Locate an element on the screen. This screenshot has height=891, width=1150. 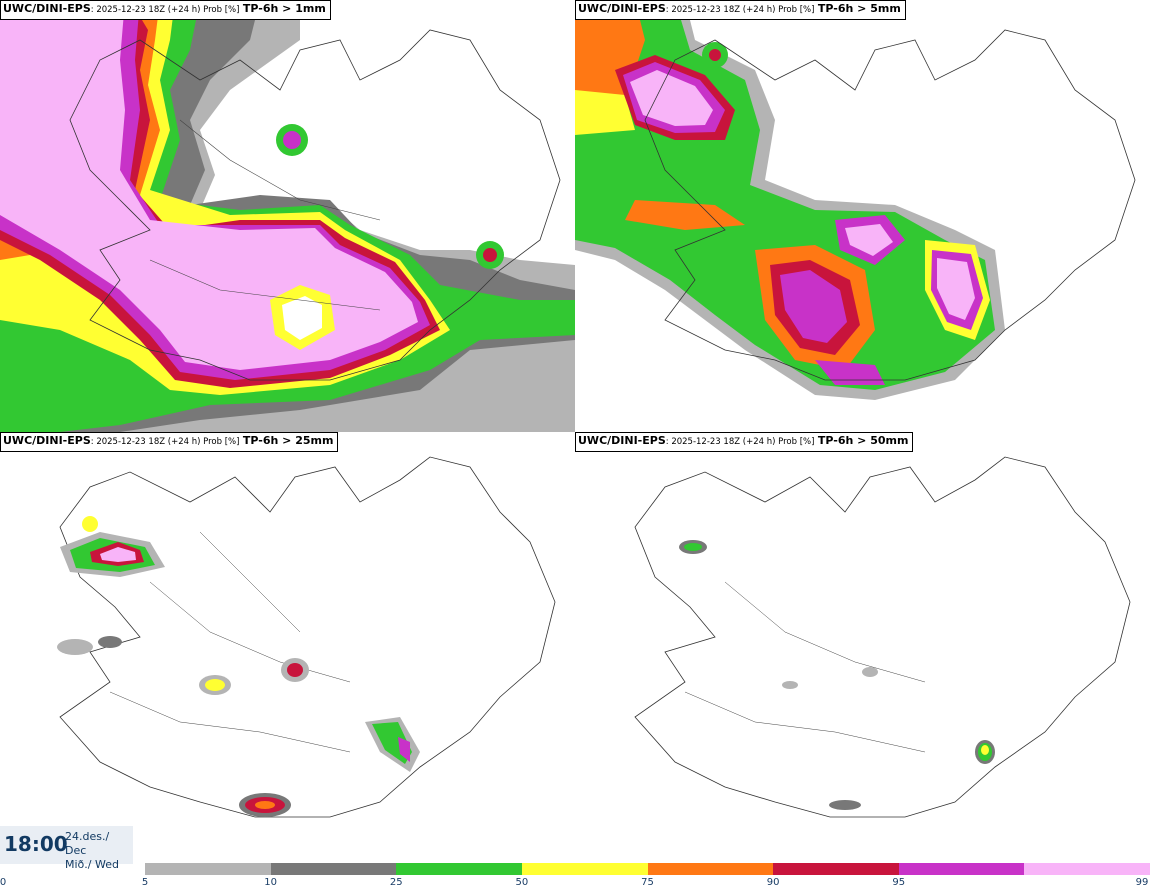
colorbar-tick-label: 25 is located at coordinates (396, 882).